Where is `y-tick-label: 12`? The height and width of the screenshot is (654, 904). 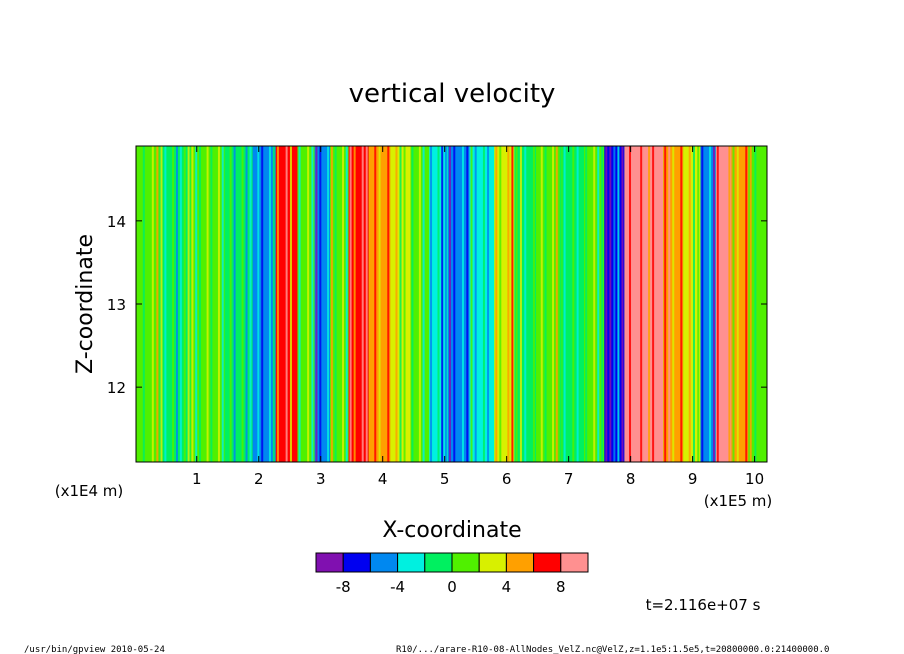
y-tick-label: 12 is located at coordinates (116, 388).